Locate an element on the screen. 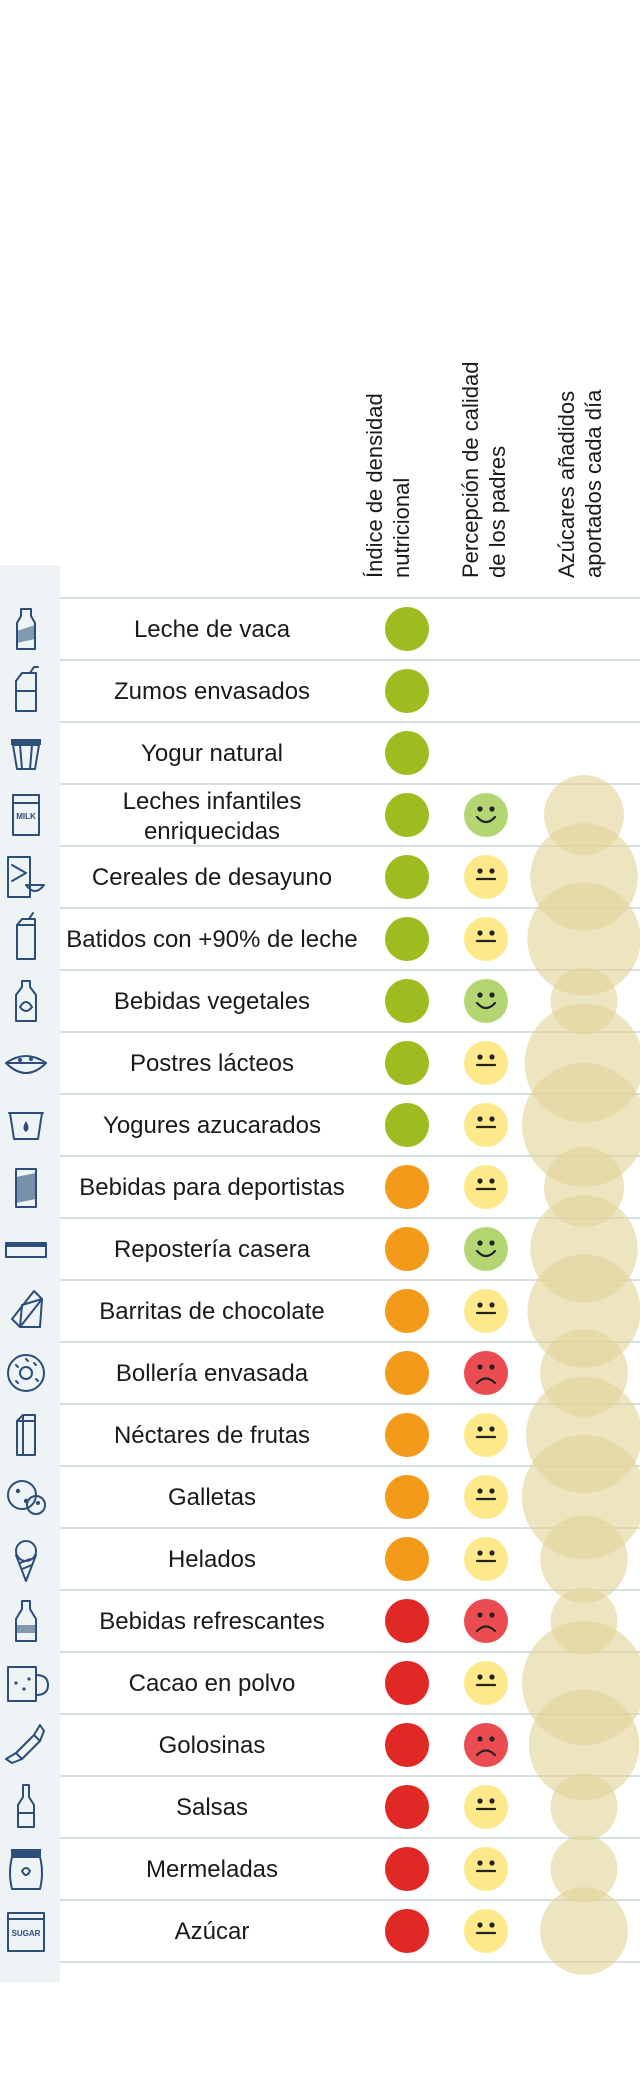 The width and height of the screenshot is (640, 2100). row-label-line: Bebidas para deportistas is located at coordinates (212, 1187).